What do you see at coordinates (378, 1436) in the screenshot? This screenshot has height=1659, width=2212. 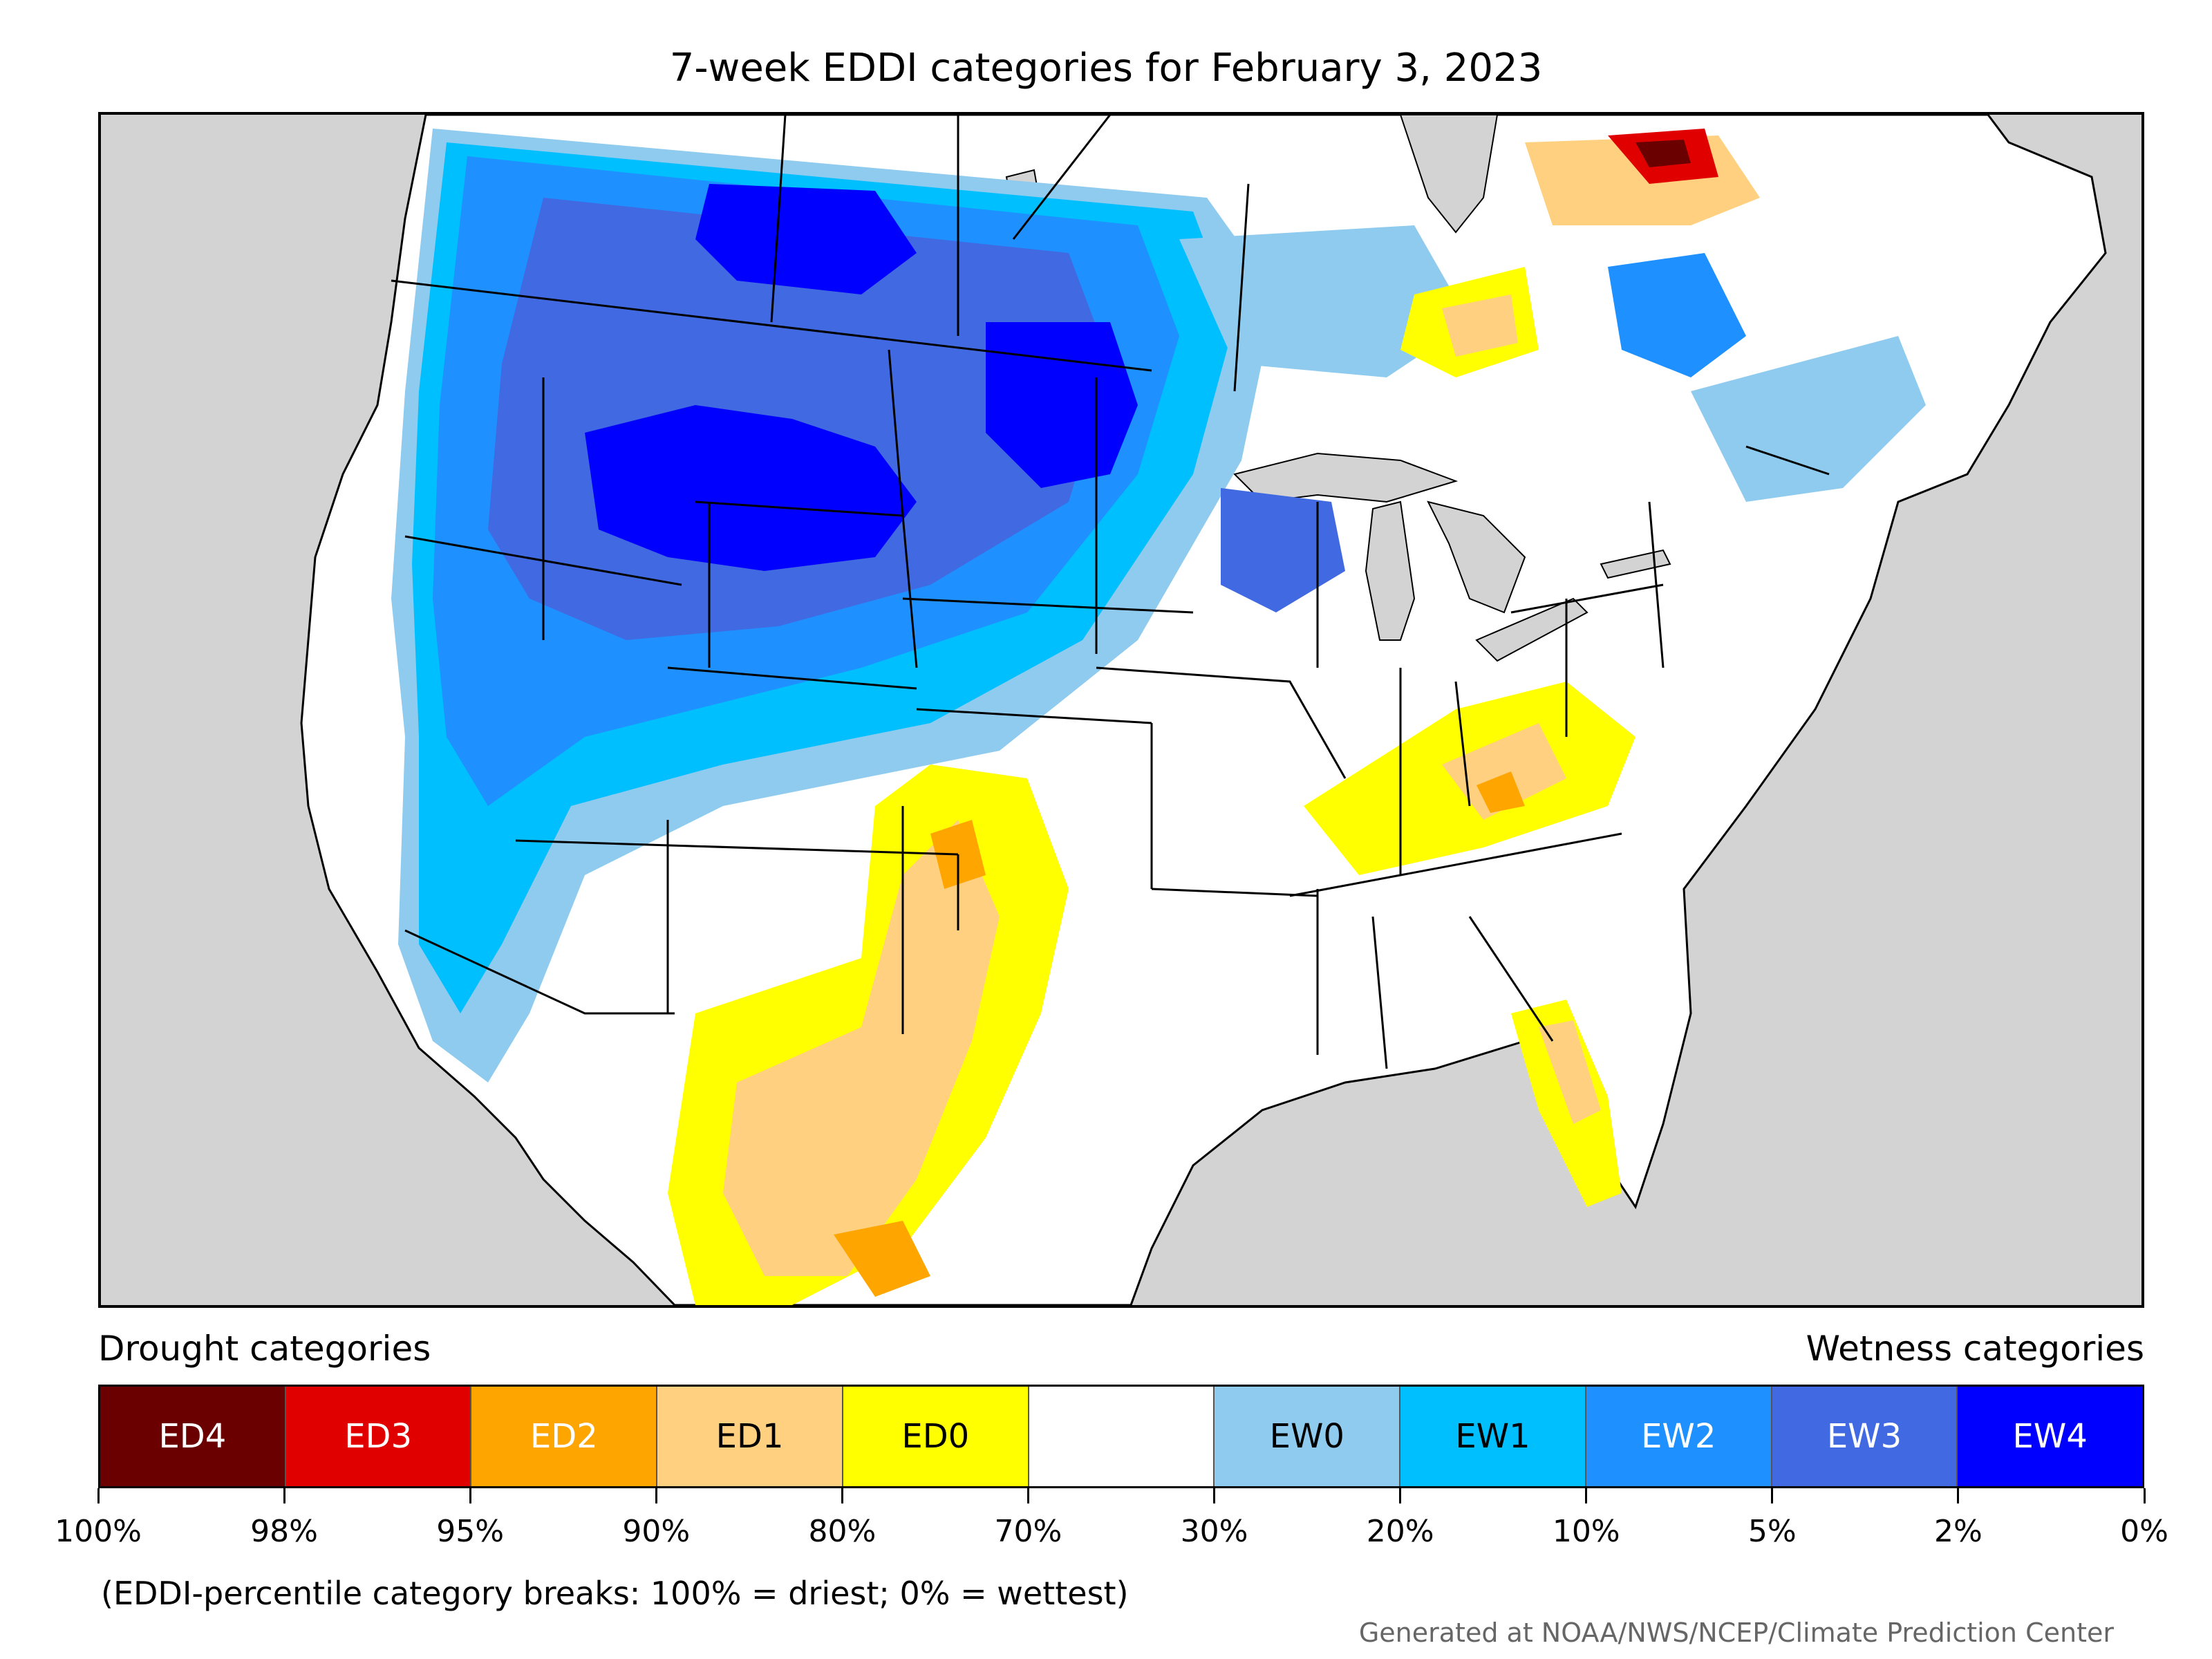 I see `colorbar-cell-ed3: ED3` at bounding box center [378, 1436].